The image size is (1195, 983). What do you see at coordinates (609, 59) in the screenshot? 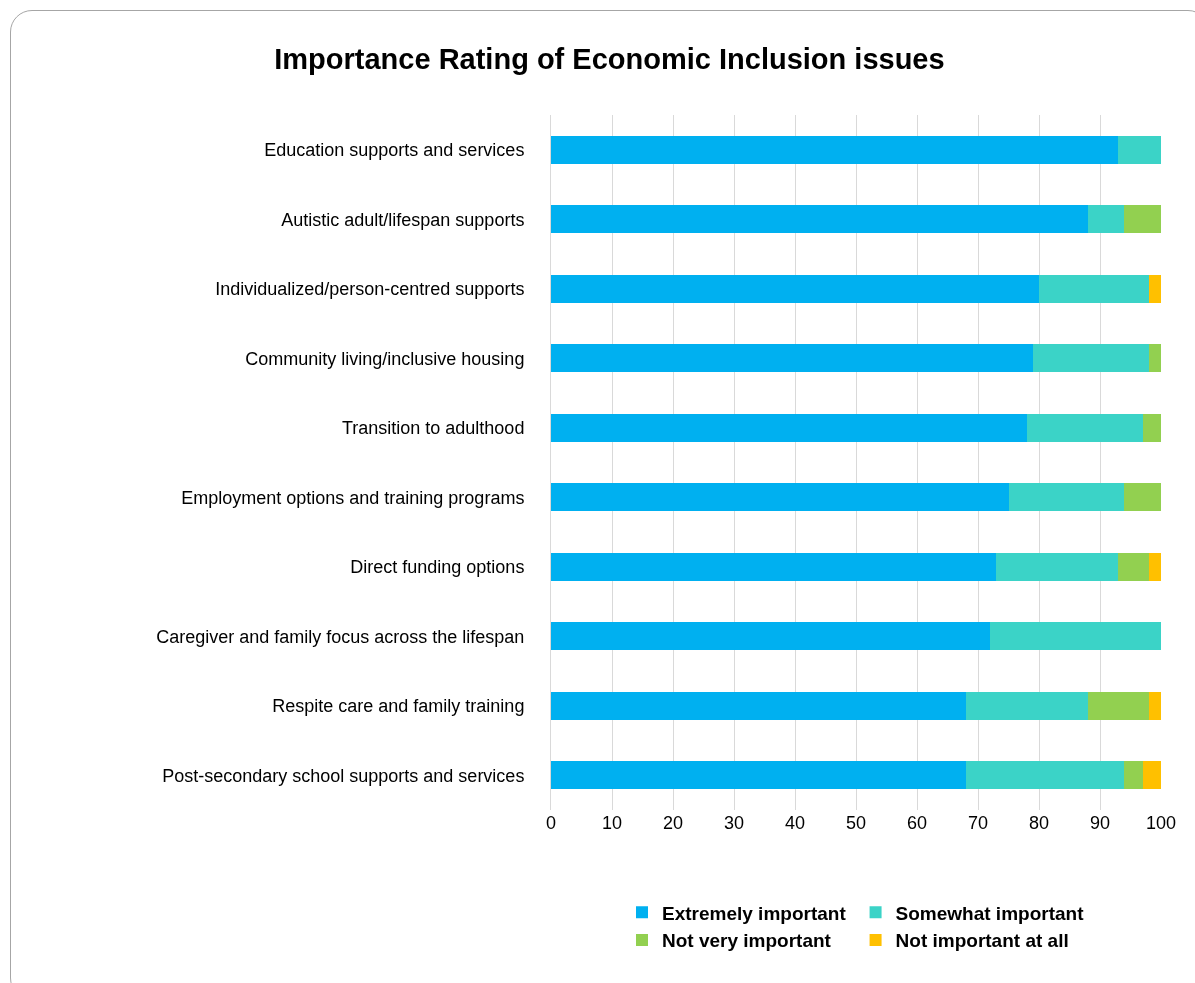
I see `chart-title: Importance Rating of Economic Inclusion issues` at bounding box center [609, 59].